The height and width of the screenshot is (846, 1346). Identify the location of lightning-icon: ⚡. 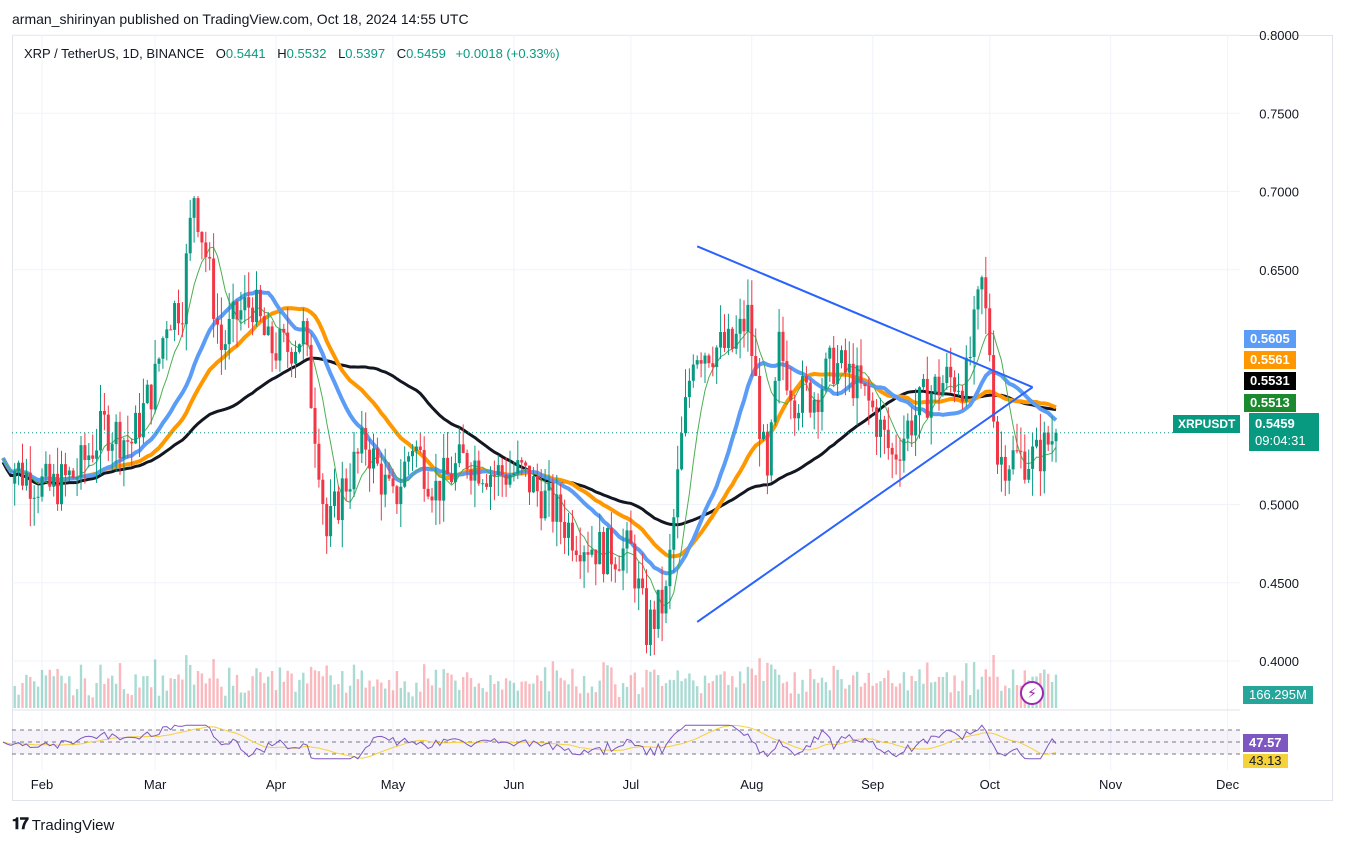
(1032, 693).